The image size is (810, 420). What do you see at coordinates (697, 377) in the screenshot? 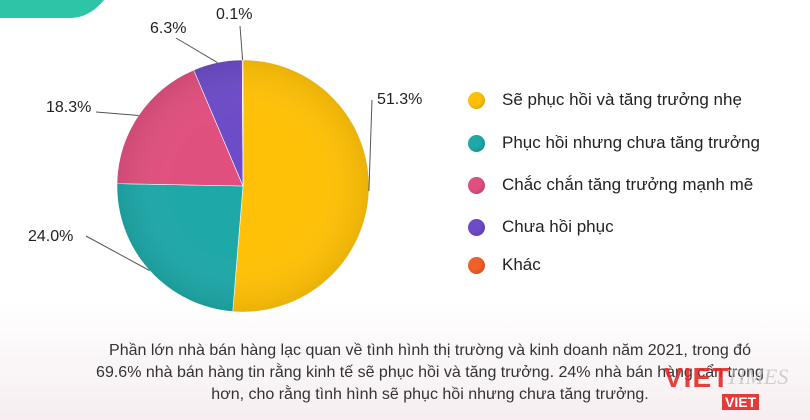
I see `watermark-brand: VIET` at bounding box center [697, 377].